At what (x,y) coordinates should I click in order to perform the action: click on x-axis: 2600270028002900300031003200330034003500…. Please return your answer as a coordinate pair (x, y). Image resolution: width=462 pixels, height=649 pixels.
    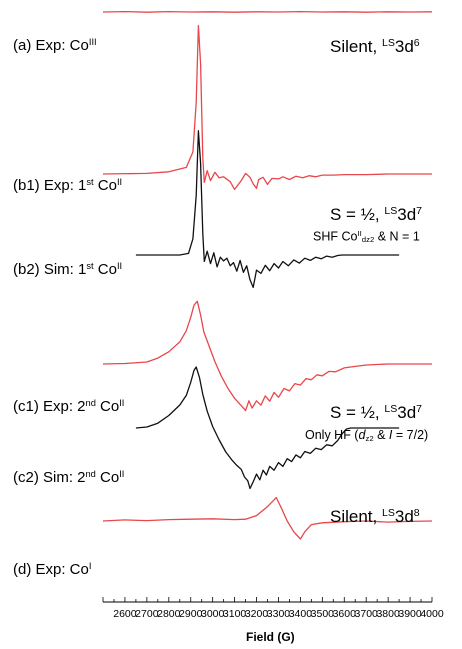
    Looking at the image, I should click on (273, 608).